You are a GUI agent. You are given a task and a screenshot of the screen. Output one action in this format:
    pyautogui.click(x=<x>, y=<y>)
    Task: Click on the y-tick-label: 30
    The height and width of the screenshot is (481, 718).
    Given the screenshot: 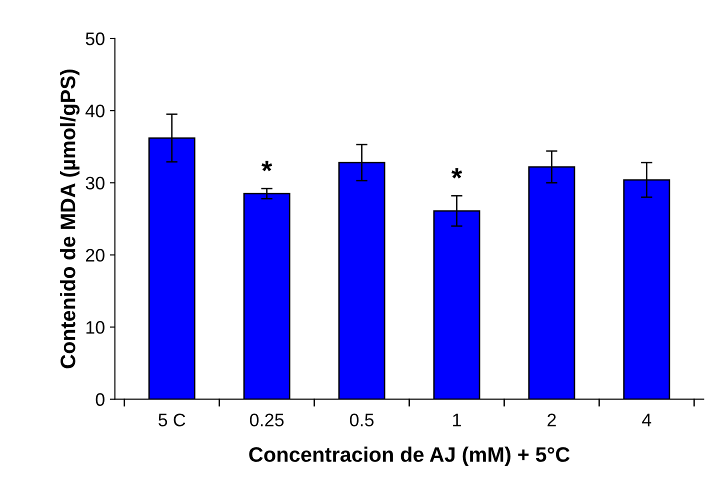 What is the action you would take?
    pyautogui.click(x=95, y=183)
    